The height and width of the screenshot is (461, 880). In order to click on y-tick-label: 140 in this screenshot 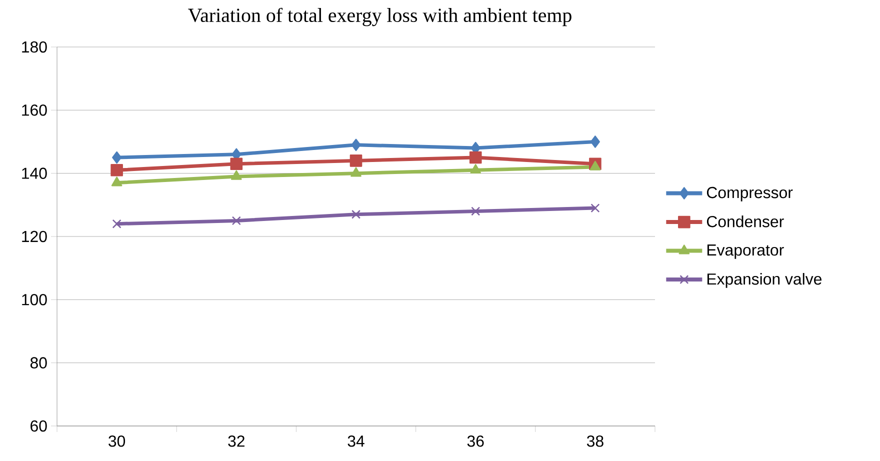, I will do `click(34, 173)`.